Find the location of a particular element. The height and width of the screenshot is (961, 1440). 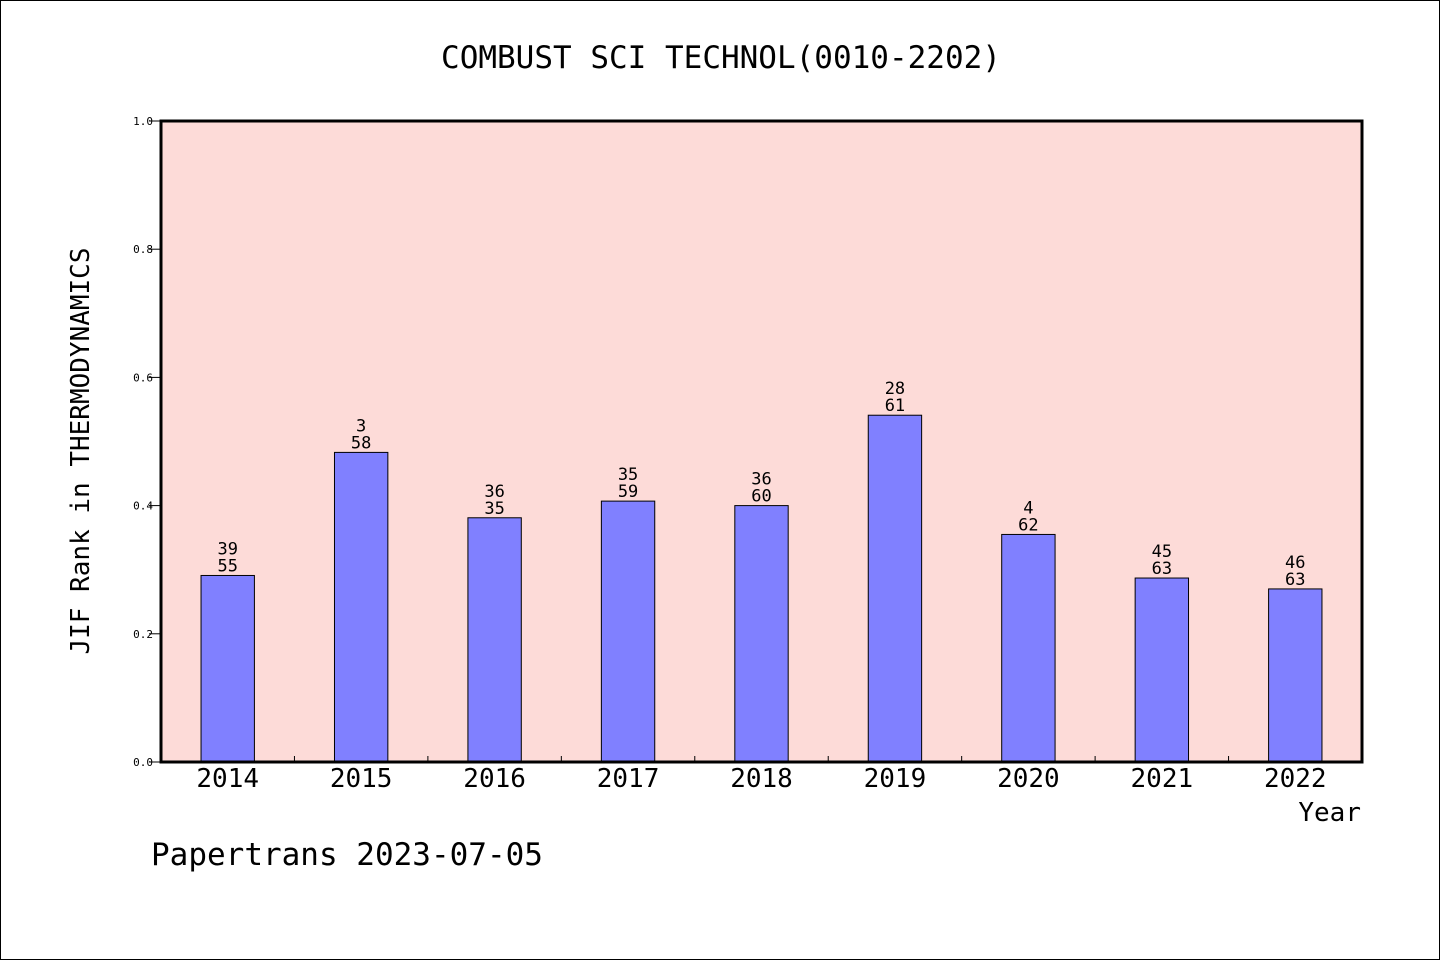

x-tick-label: 2021 is located at coordinates (1162, 779).